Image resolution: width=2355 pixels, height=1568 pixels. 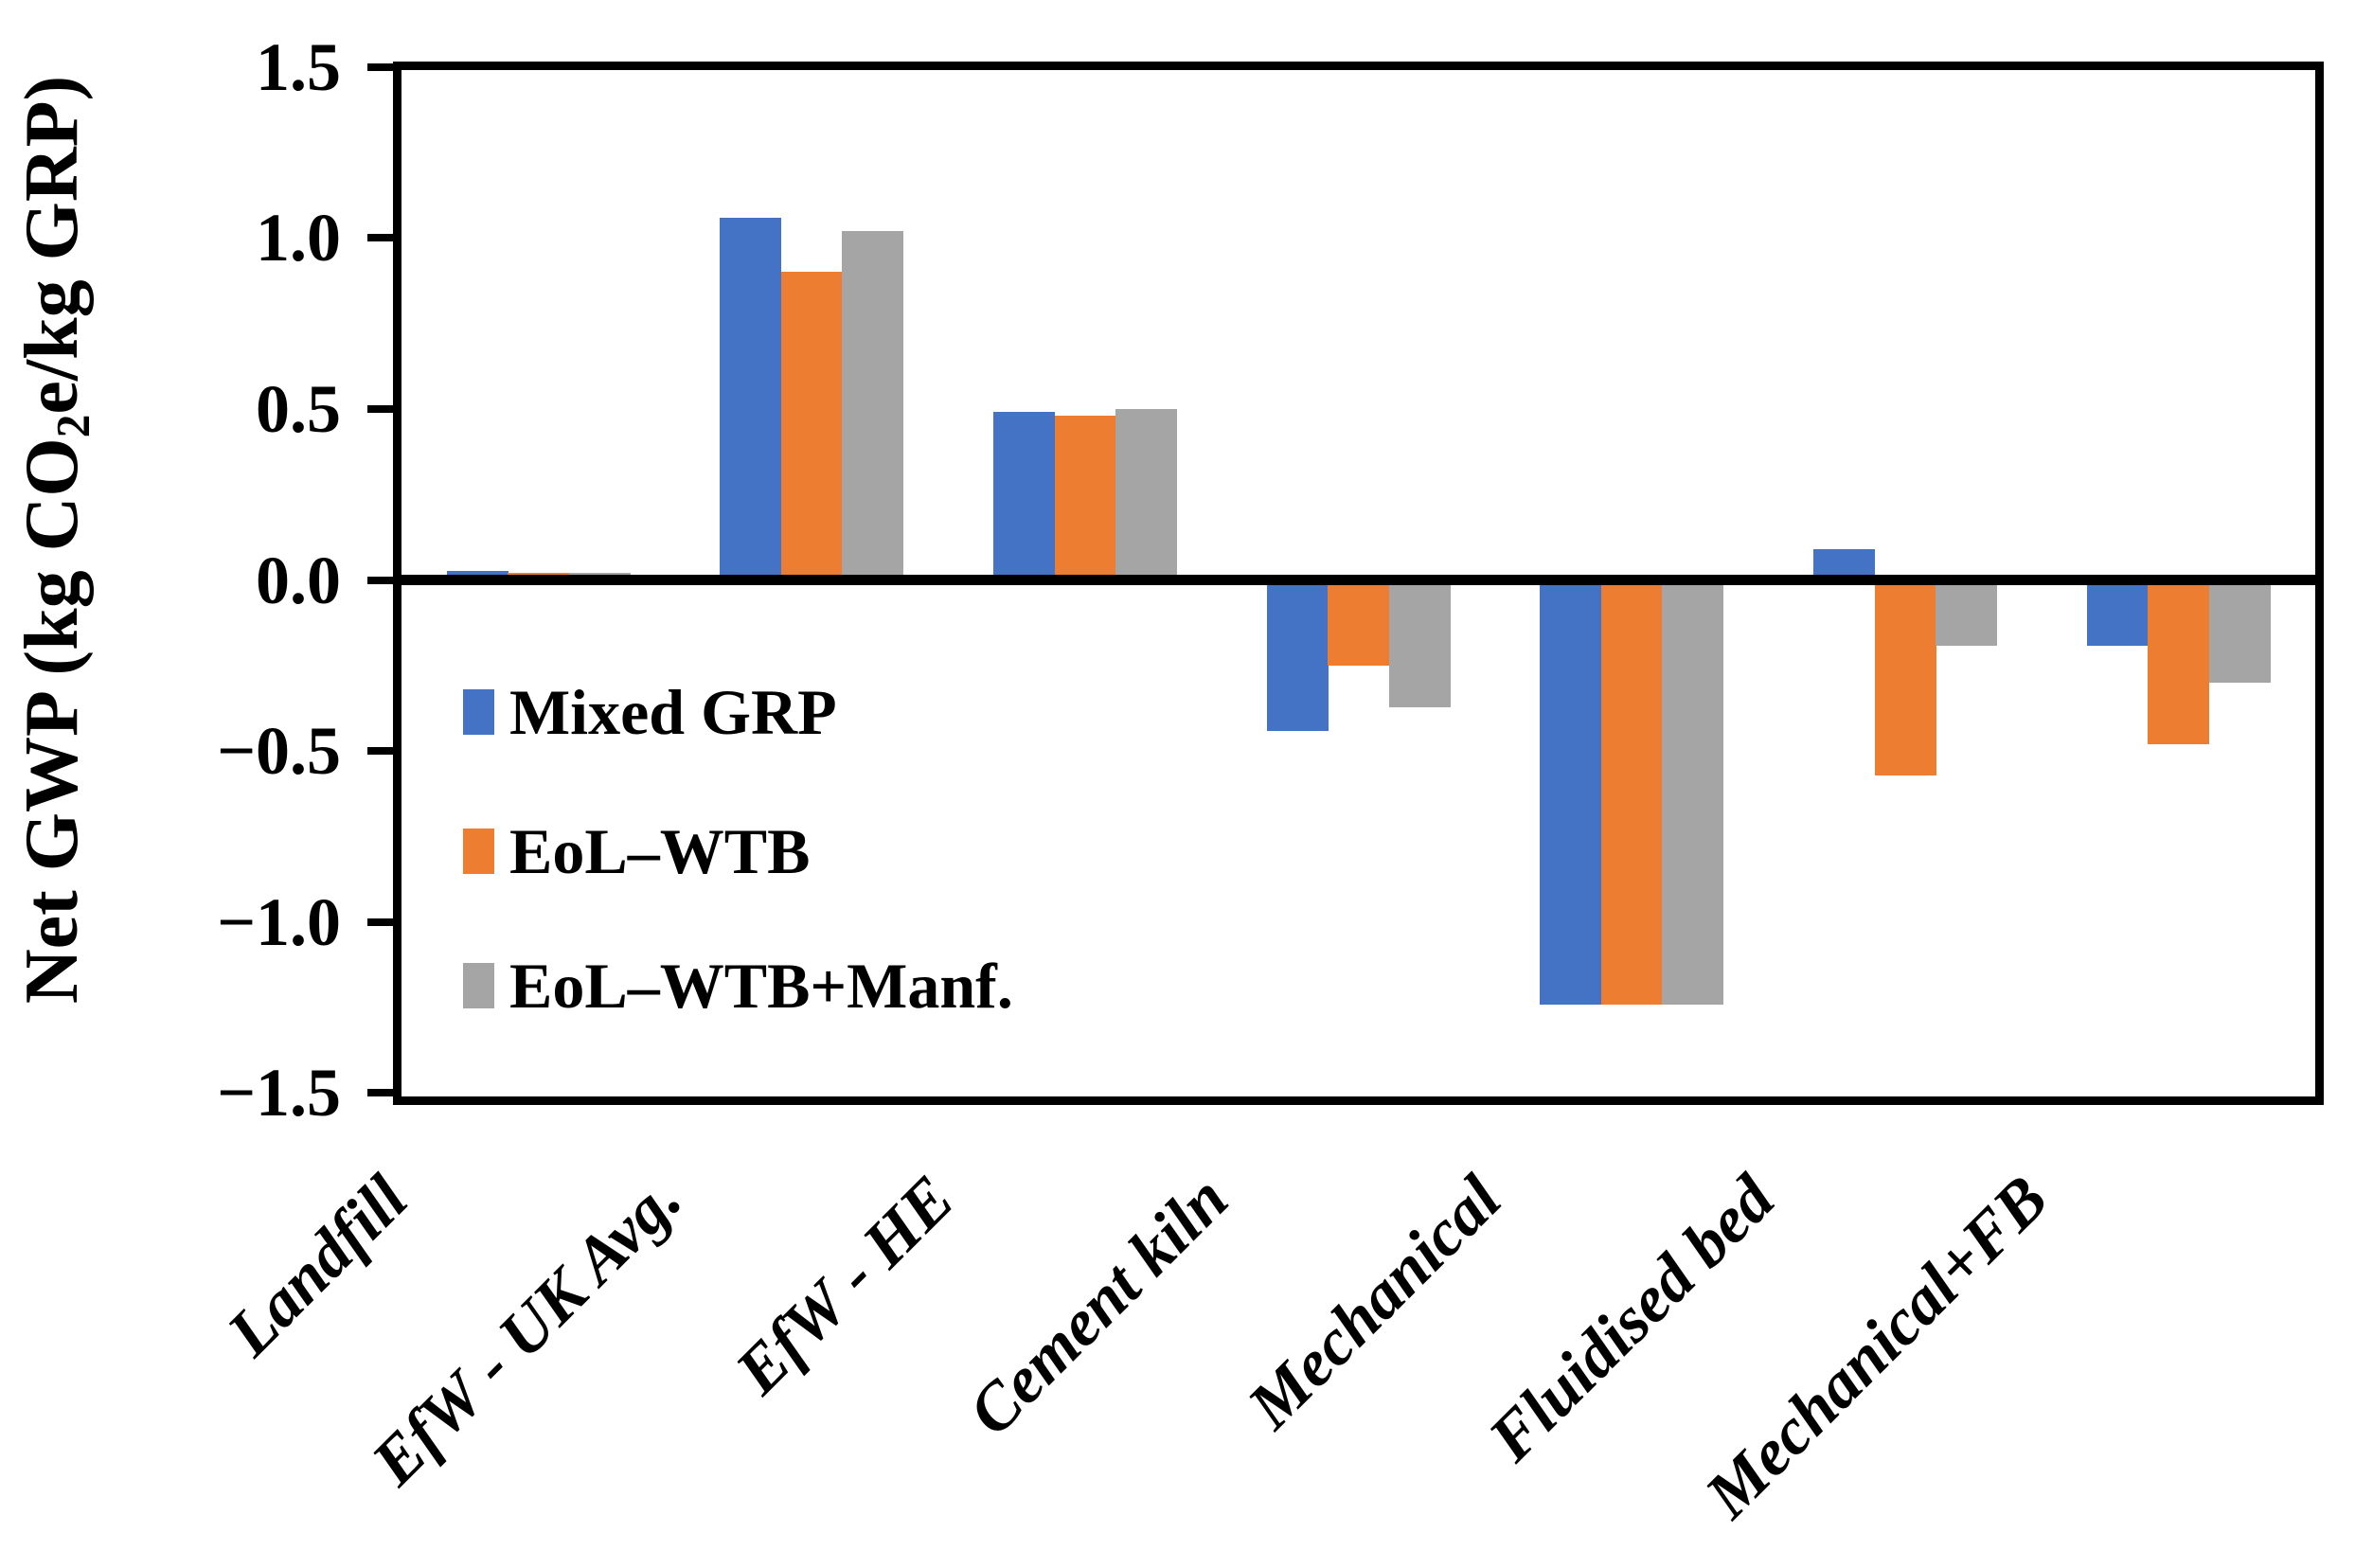 I want to click on x-label-Cement kiln: Cement kiln, so click(x=1098, y=1306).